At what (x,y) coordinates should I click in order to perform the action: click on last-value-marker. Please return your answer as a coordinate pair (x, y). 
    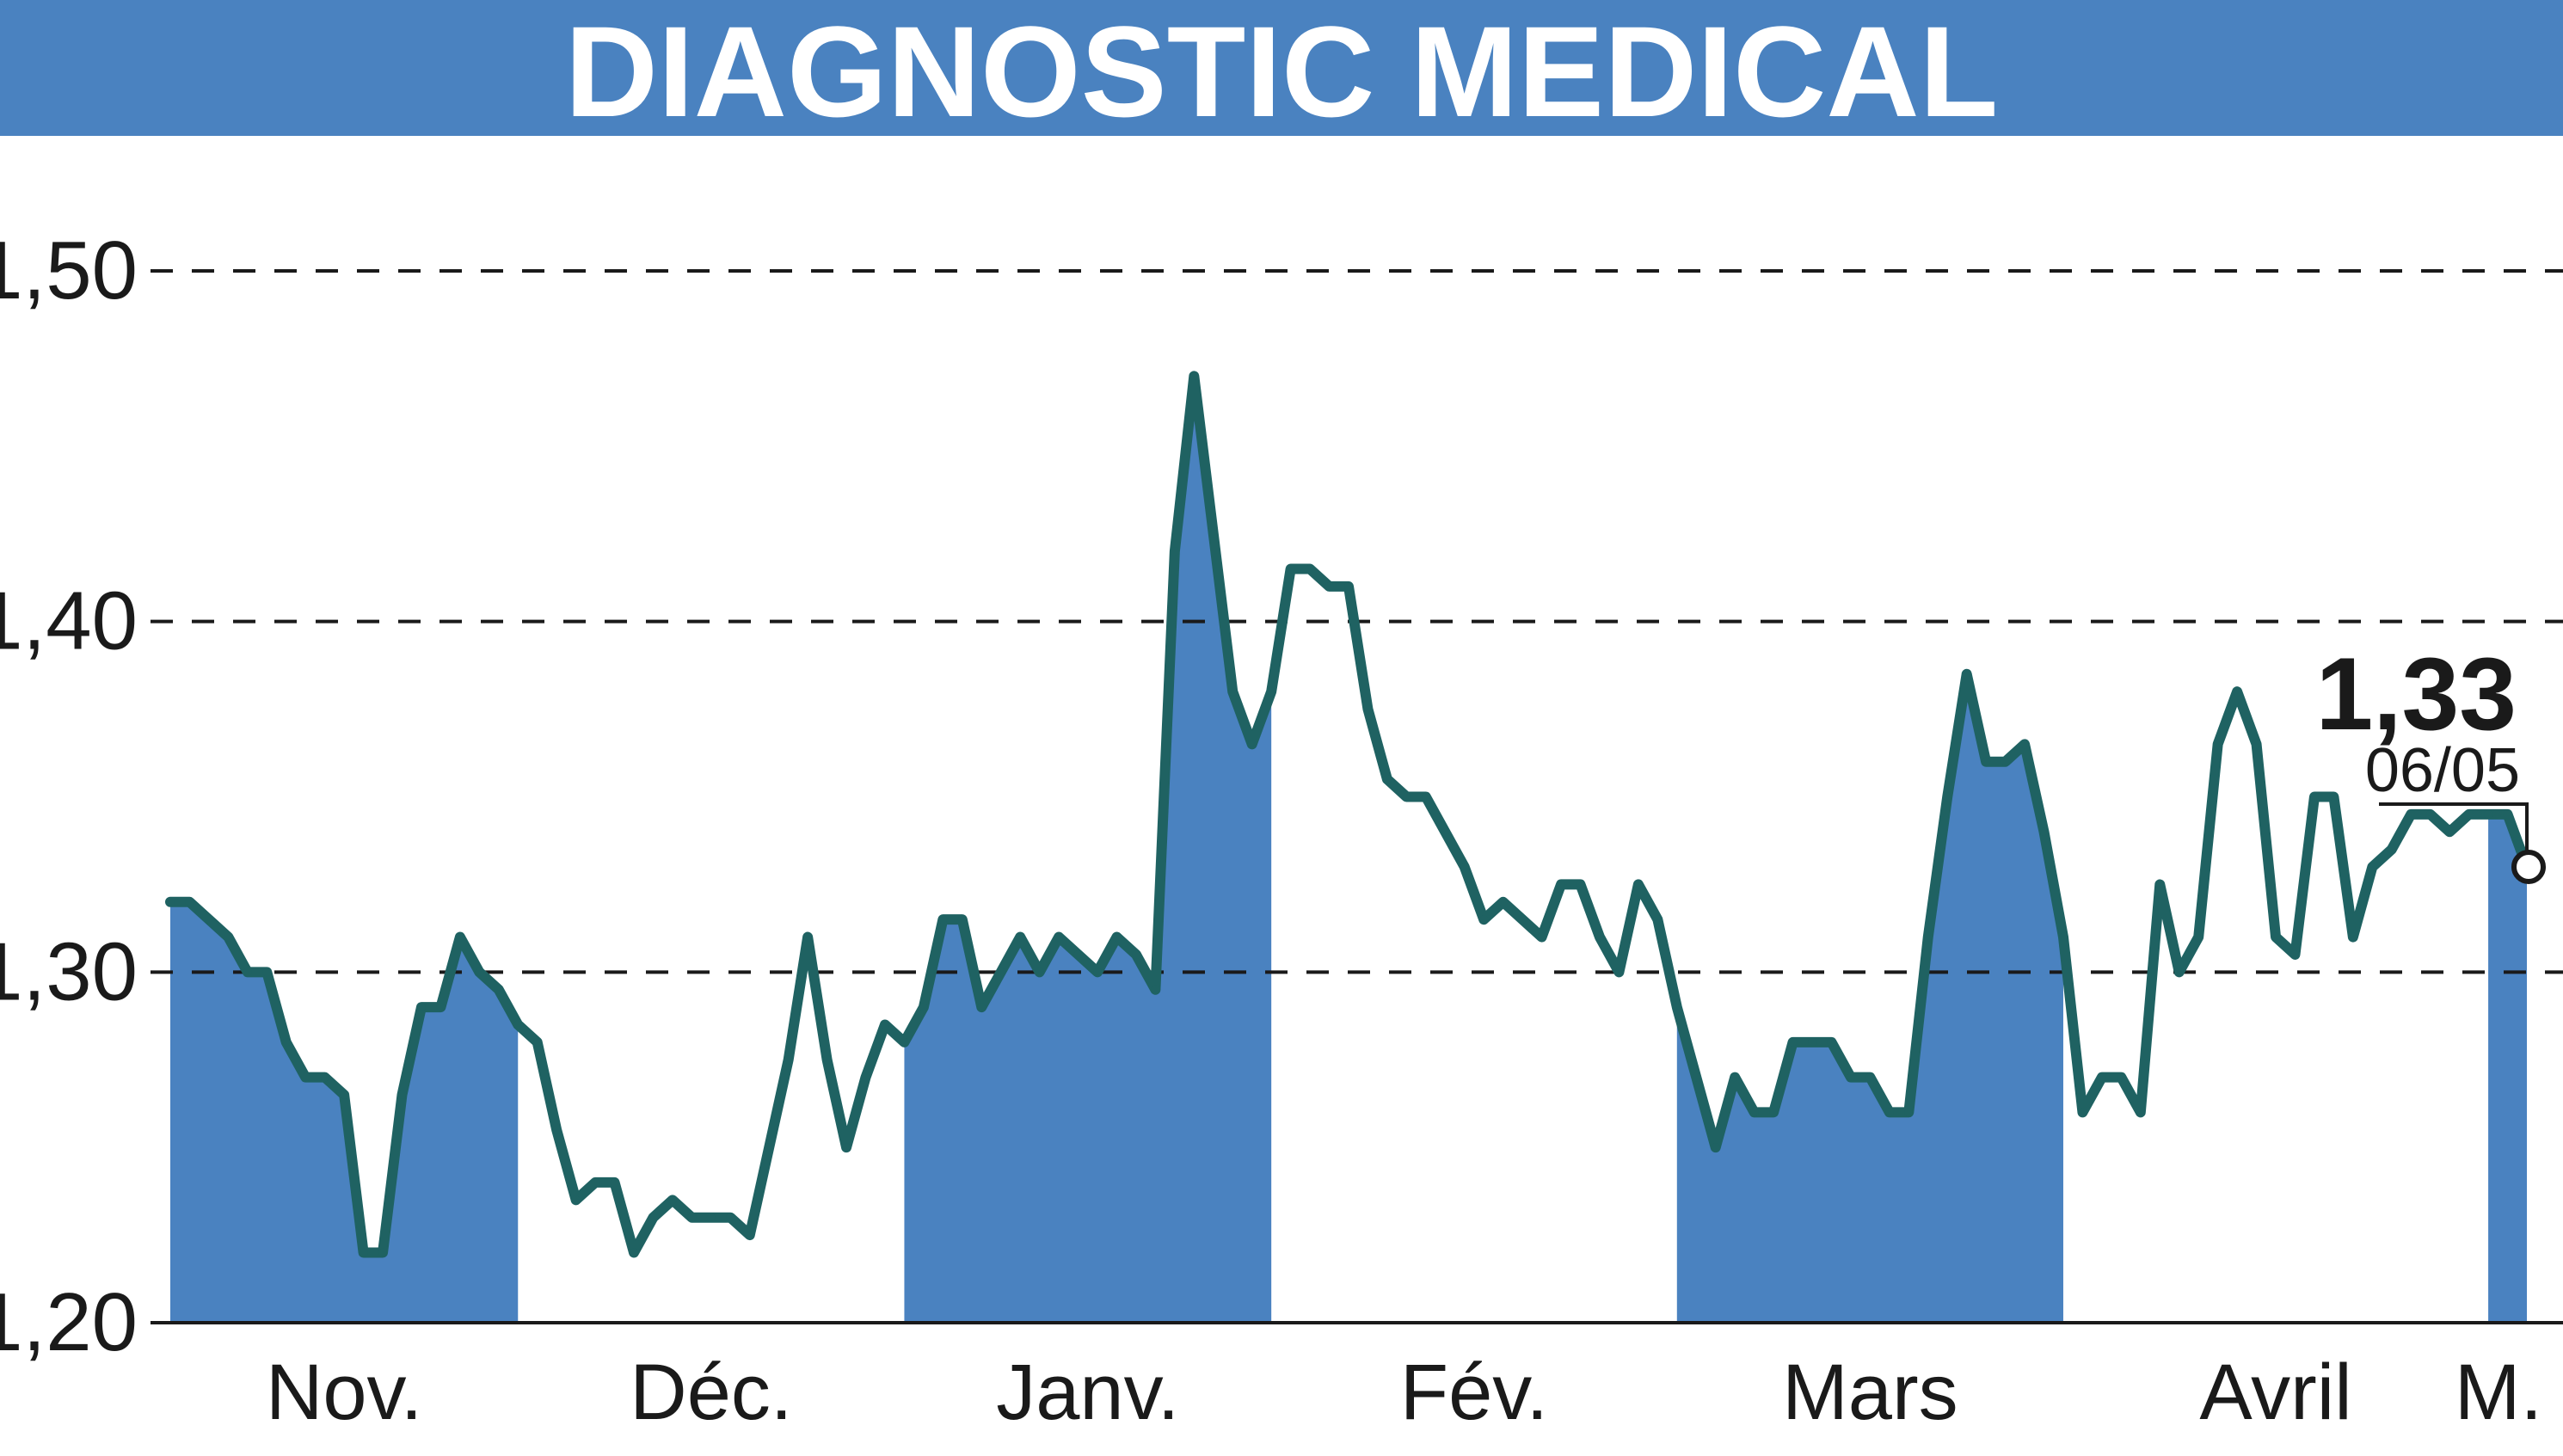
    Looking at the image, I should click on (2528, 868).